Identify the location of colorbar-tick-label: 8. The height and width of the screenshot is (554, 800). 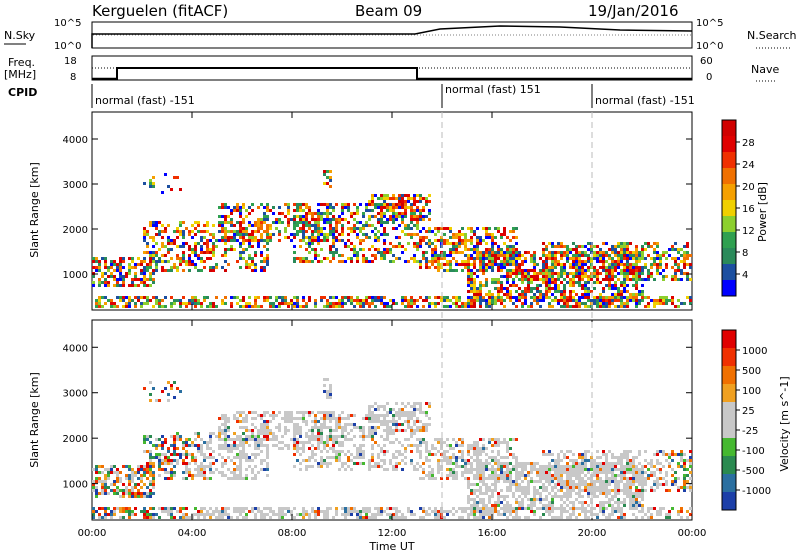
(745, 253).